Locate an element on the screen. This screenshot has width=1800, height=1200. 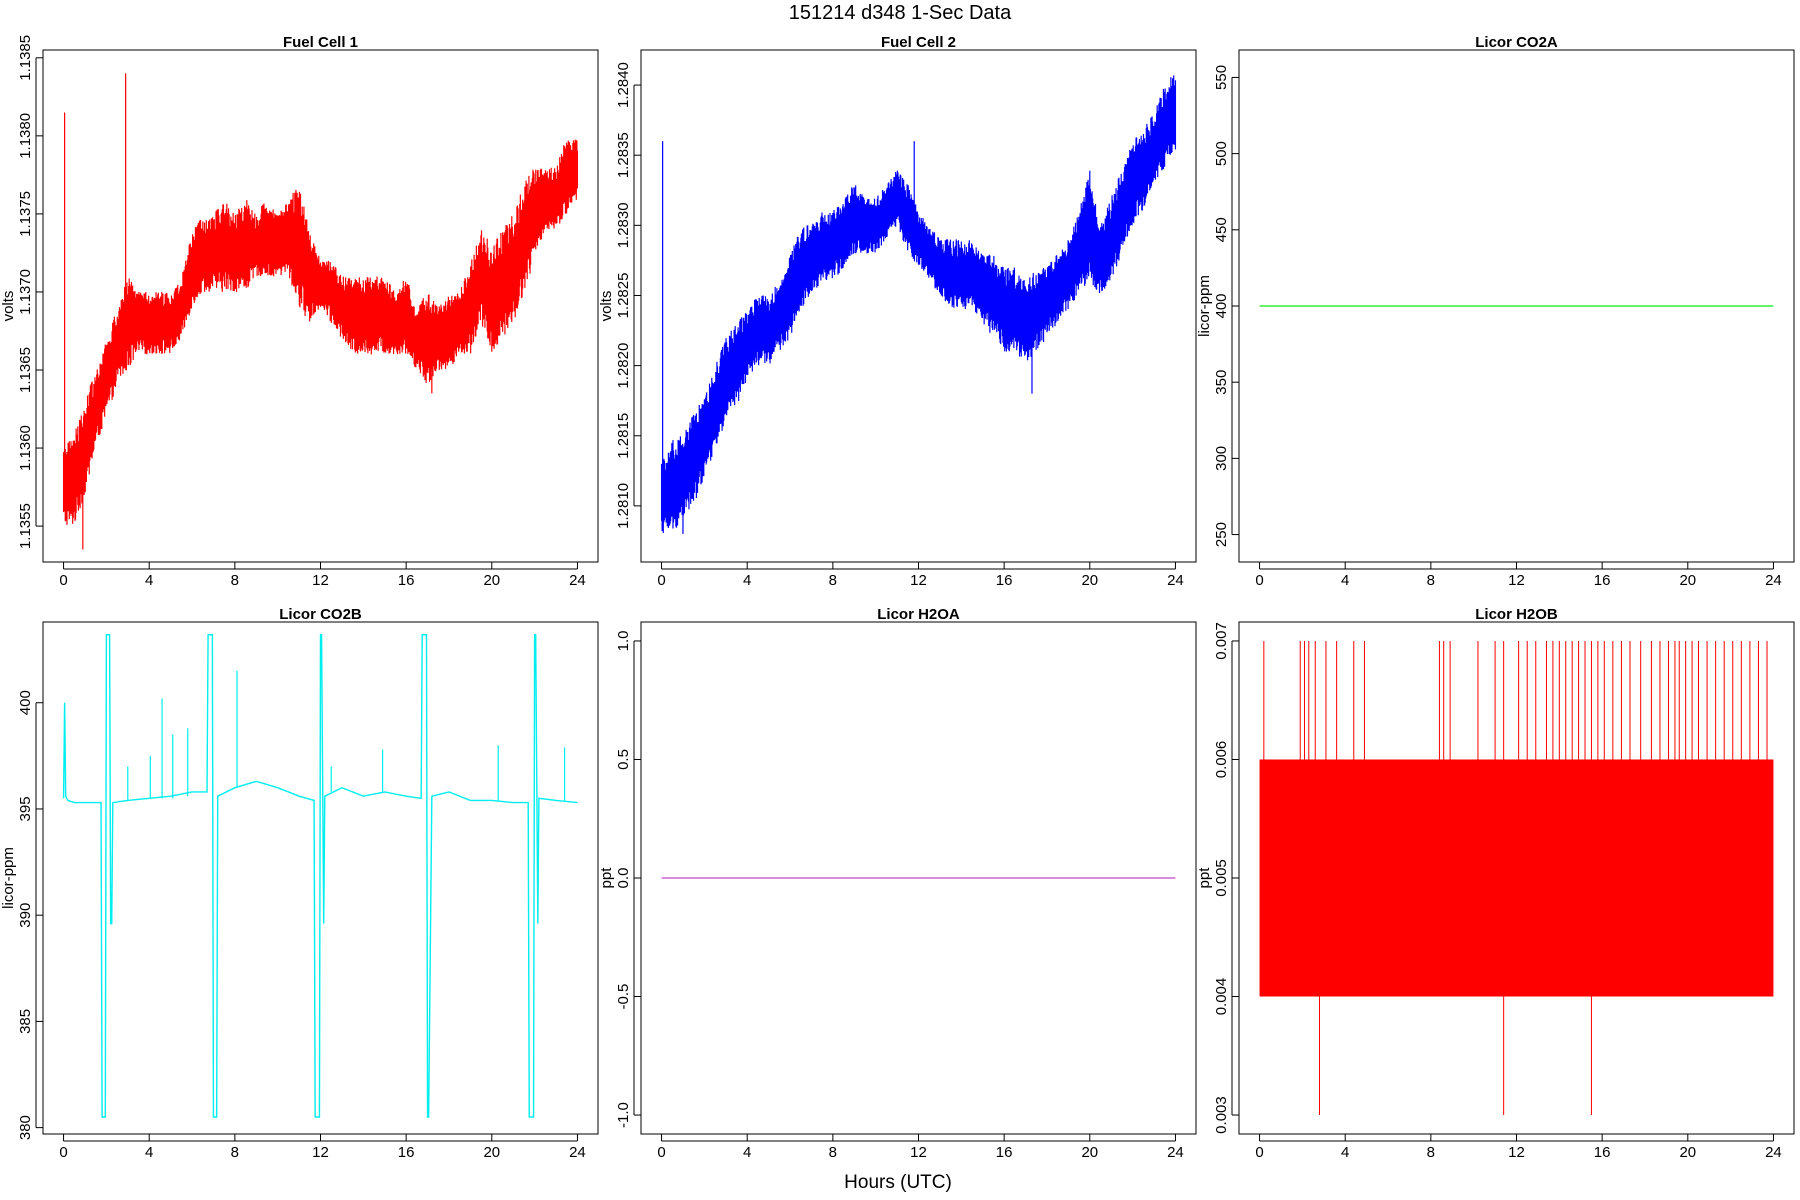
panel-4-title: Licor CO2B is located at coordinates (320, 614).